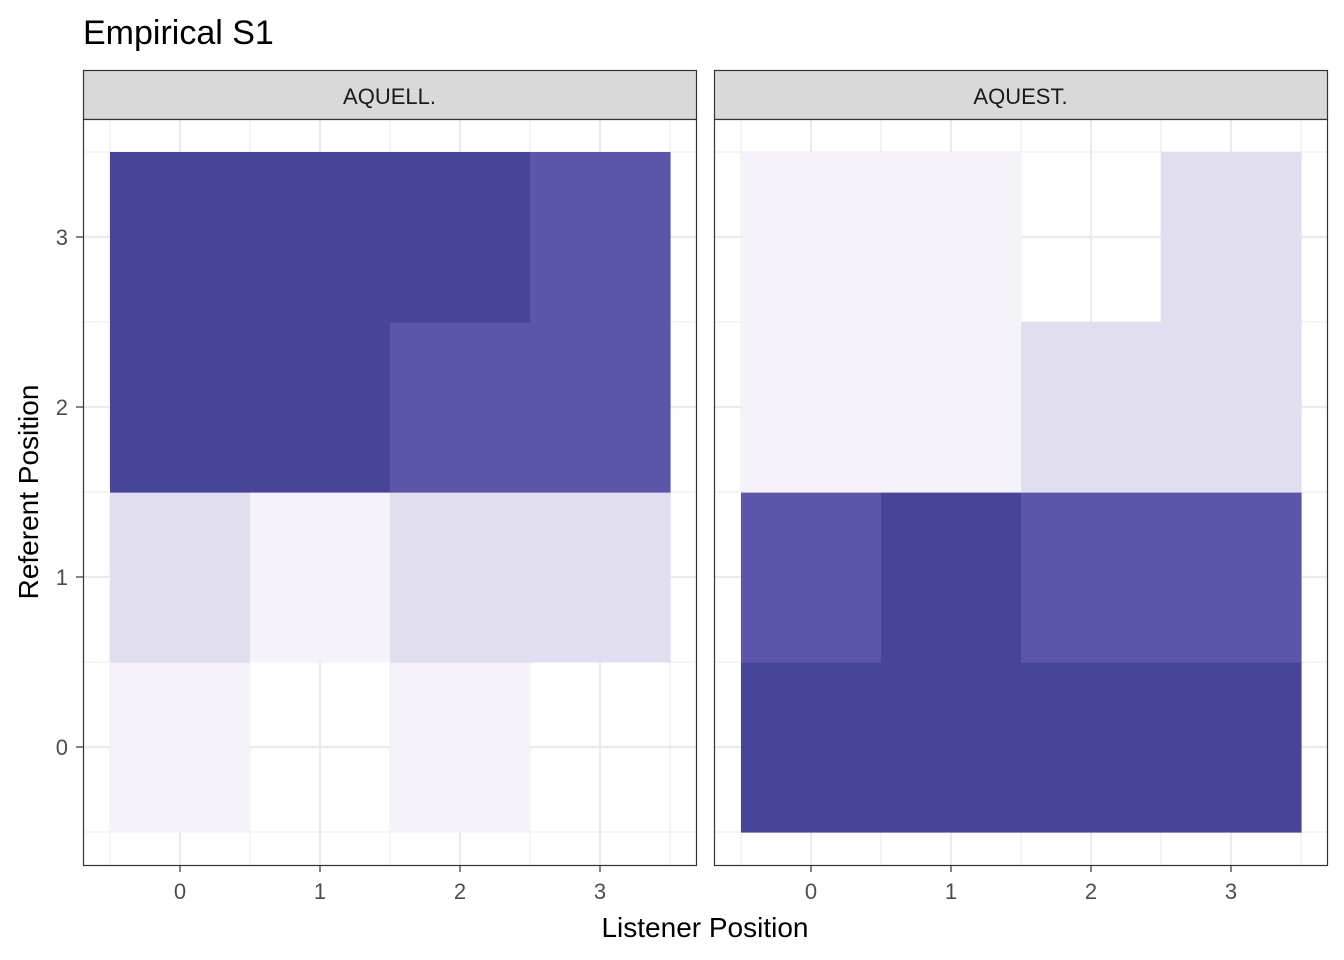 This screenshot has height=960, width=1344. What do you see at coordinates (704, 927) in the screenshot?
I see `x-axis-label: Listener Position` at bounding box center [704, 927].